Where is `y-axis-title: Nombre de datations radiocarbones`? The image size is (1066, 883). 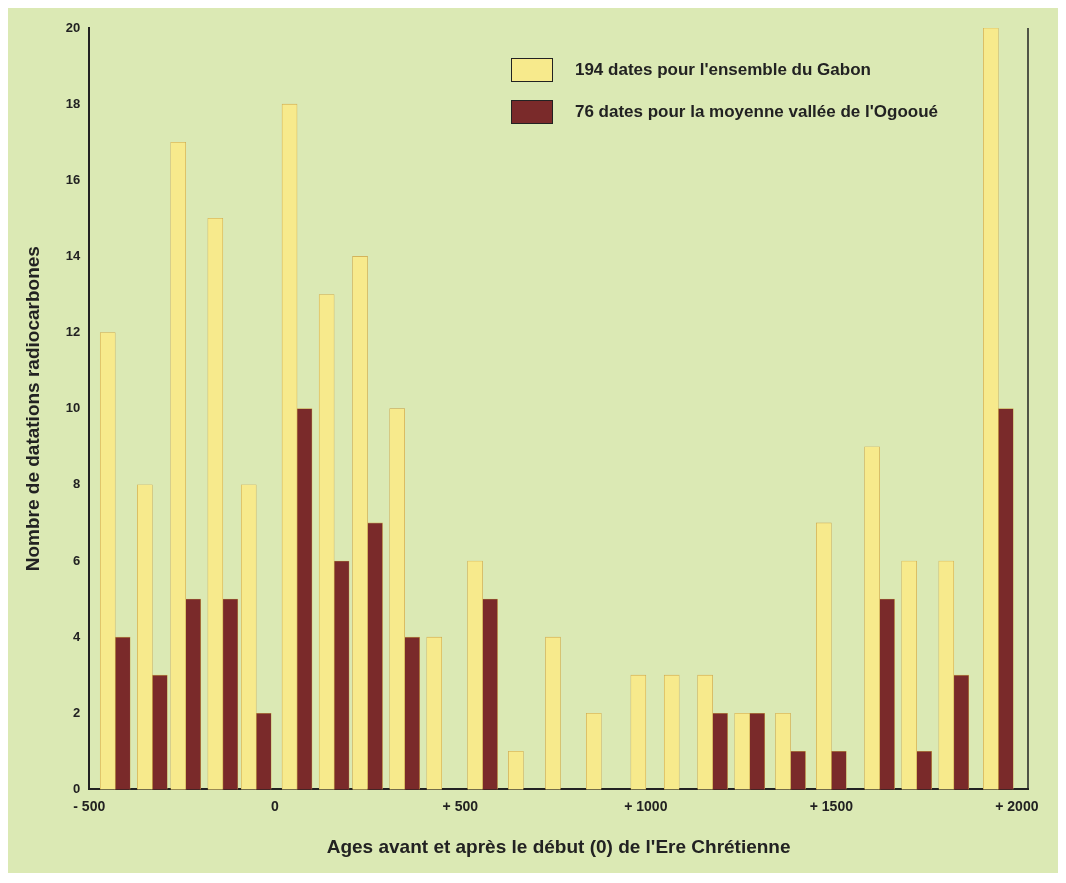
y-axis-title: Nombre de datations radiocarbones is located at coordinates (32, 409).